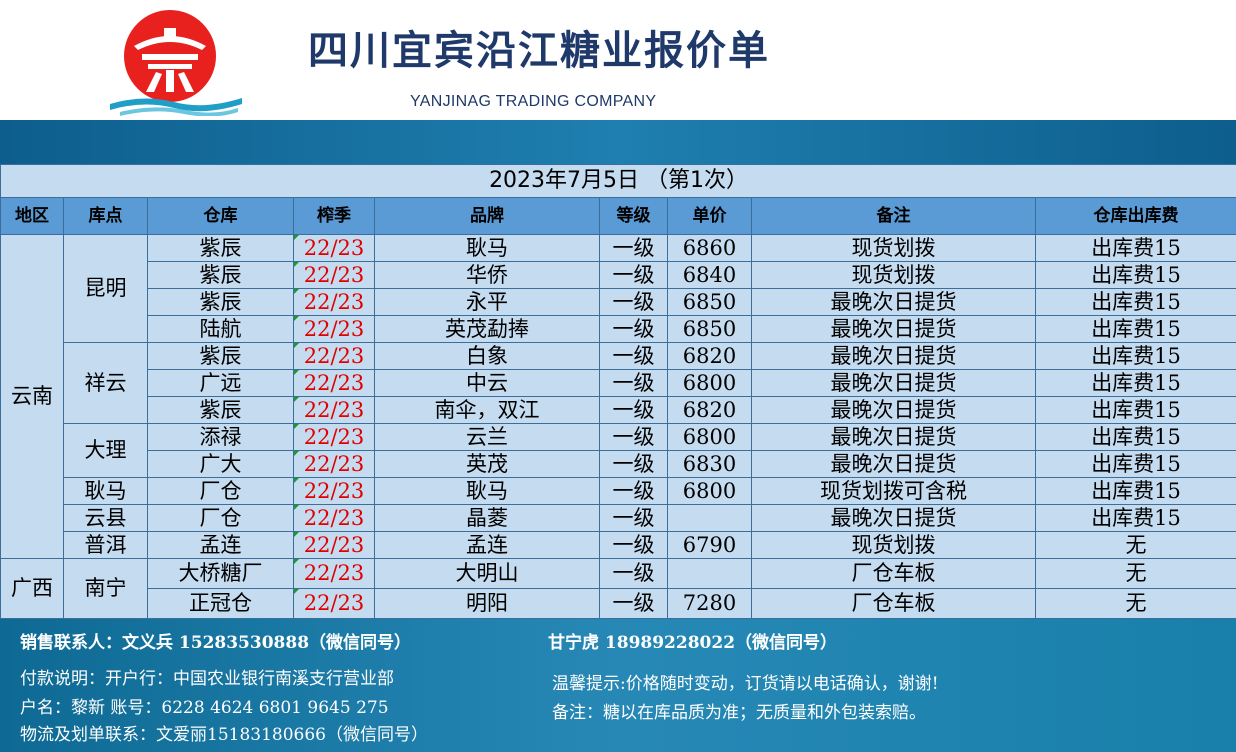 This screenshot has width=1236, height=752. Describe the element at coordinates (105, 383) in the screenshot. I see `location-cell: 祥云` at that location.